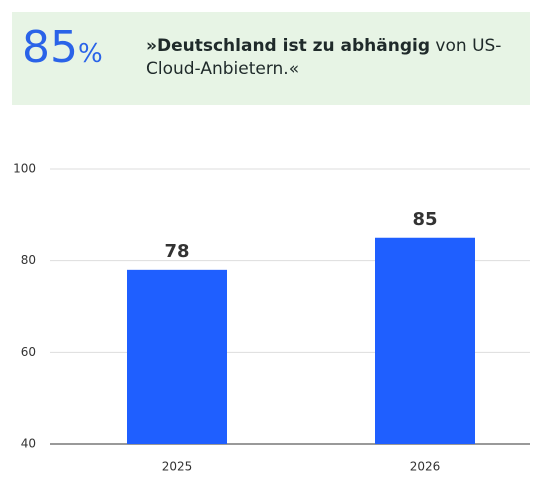  What do you see at coordinates (324, 57) in the screenshot?
I see `quote-rest: von US-Cloud-Anbietern.«` at bounding box center [324, 57].